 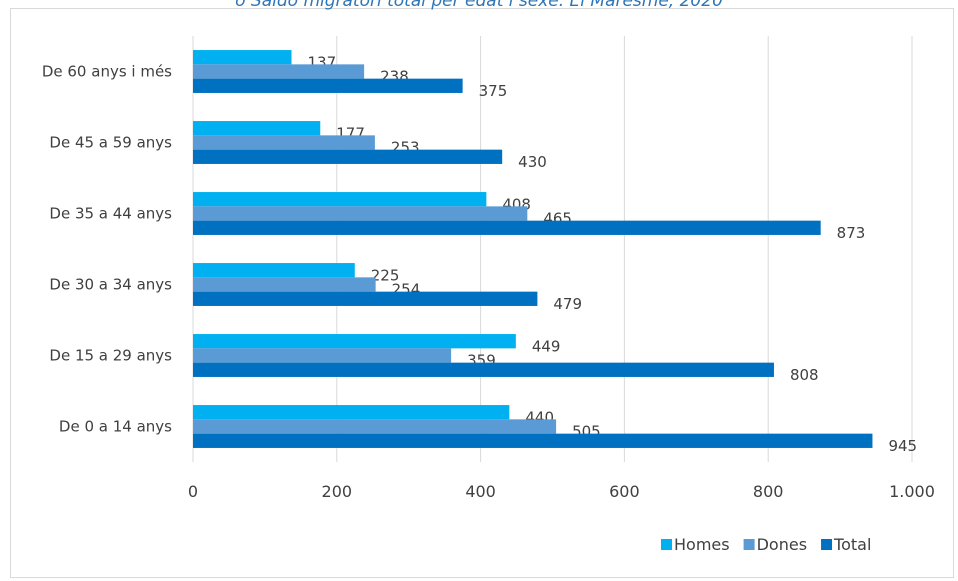 What do you see at coordinates (624, 491) in the screenshot?
I see `x-tick-label: 600` at bounding box center [624, 491].